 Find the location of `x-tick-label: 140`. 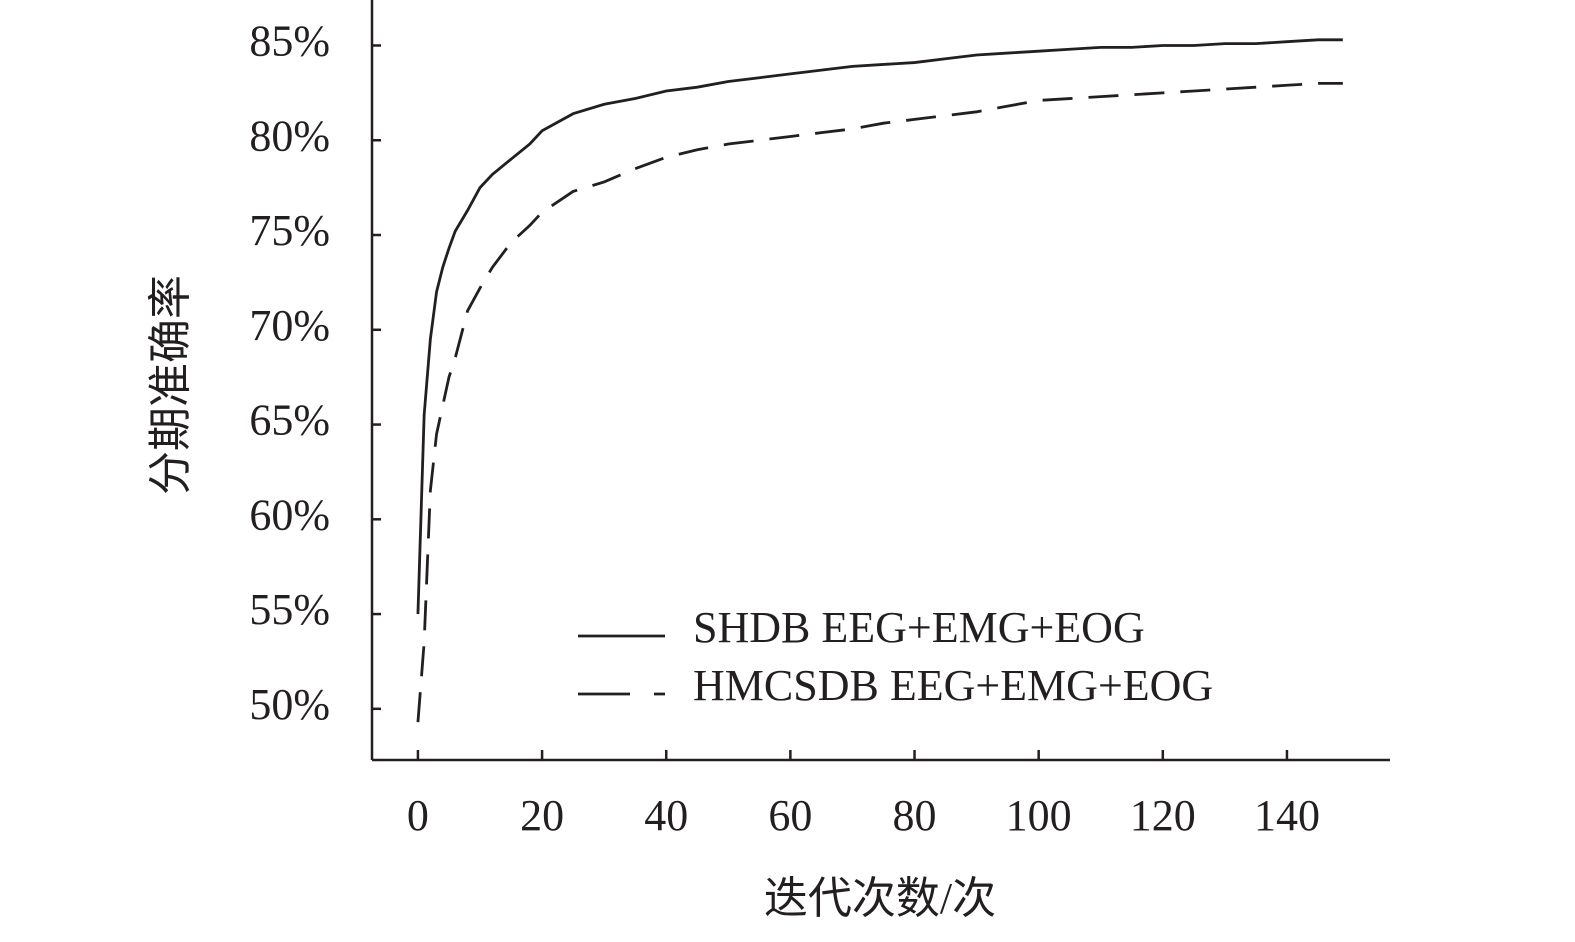

x-tick-label: 140 is located at coordinates (1287, 815).